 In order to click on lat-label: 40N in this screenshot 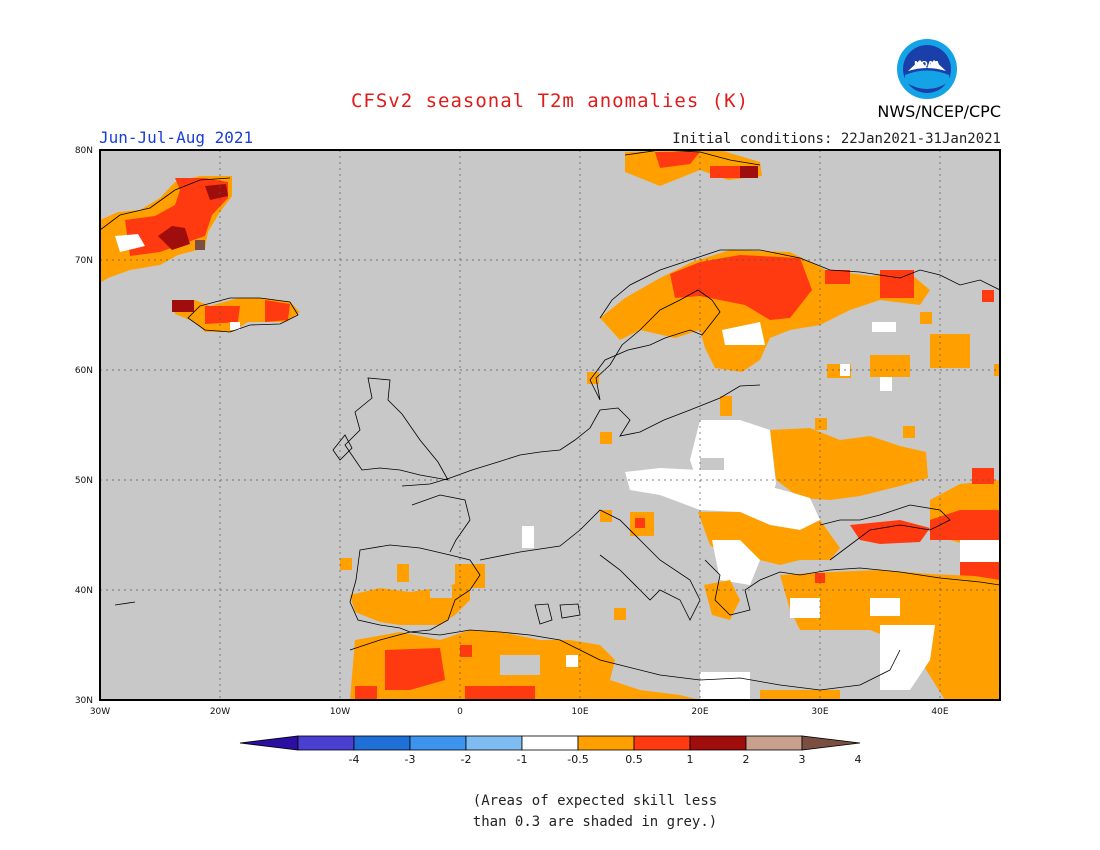, I will do `click(84, 591)`.